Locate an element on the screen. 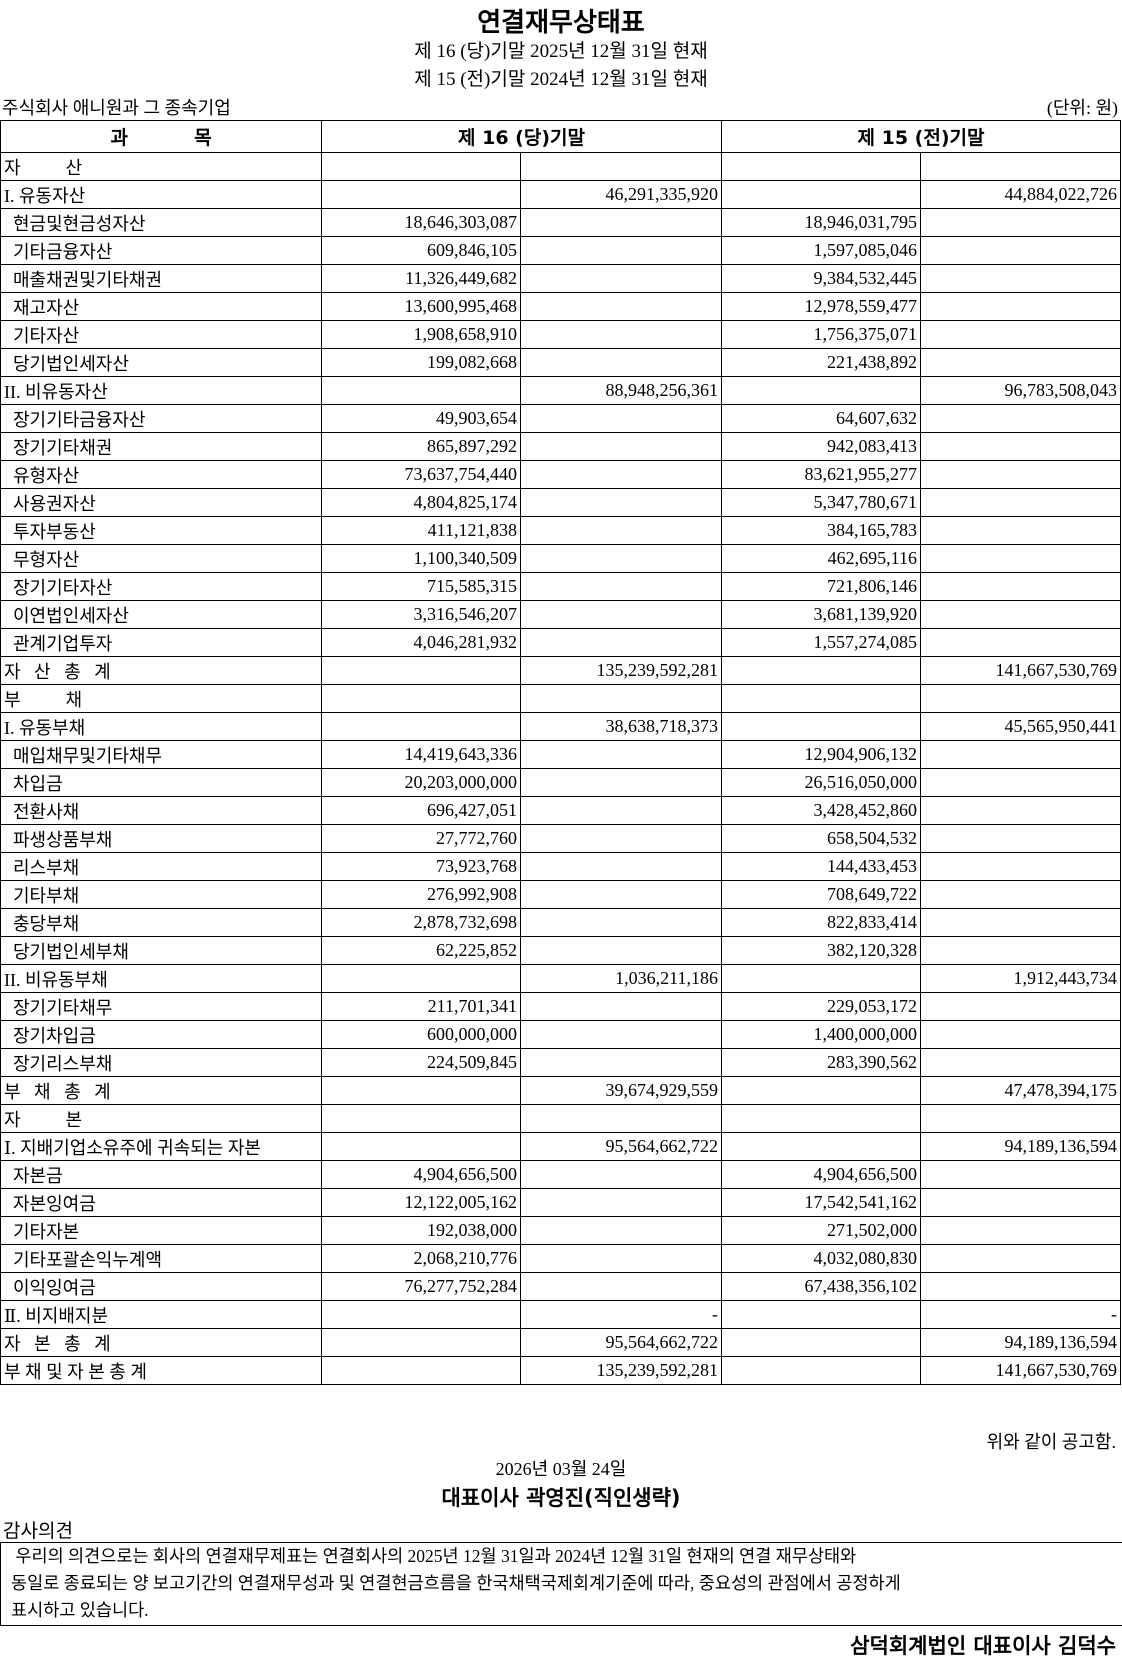  current-detail-cell: 27,772,760 is located at coordinates (421, 838).